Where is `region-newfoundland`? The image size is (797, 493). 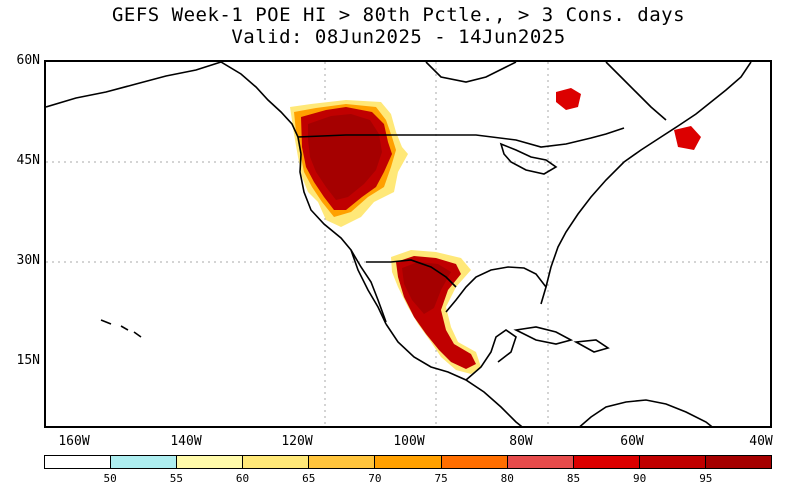
region-newfoundland is located at coordinates (687, 138).